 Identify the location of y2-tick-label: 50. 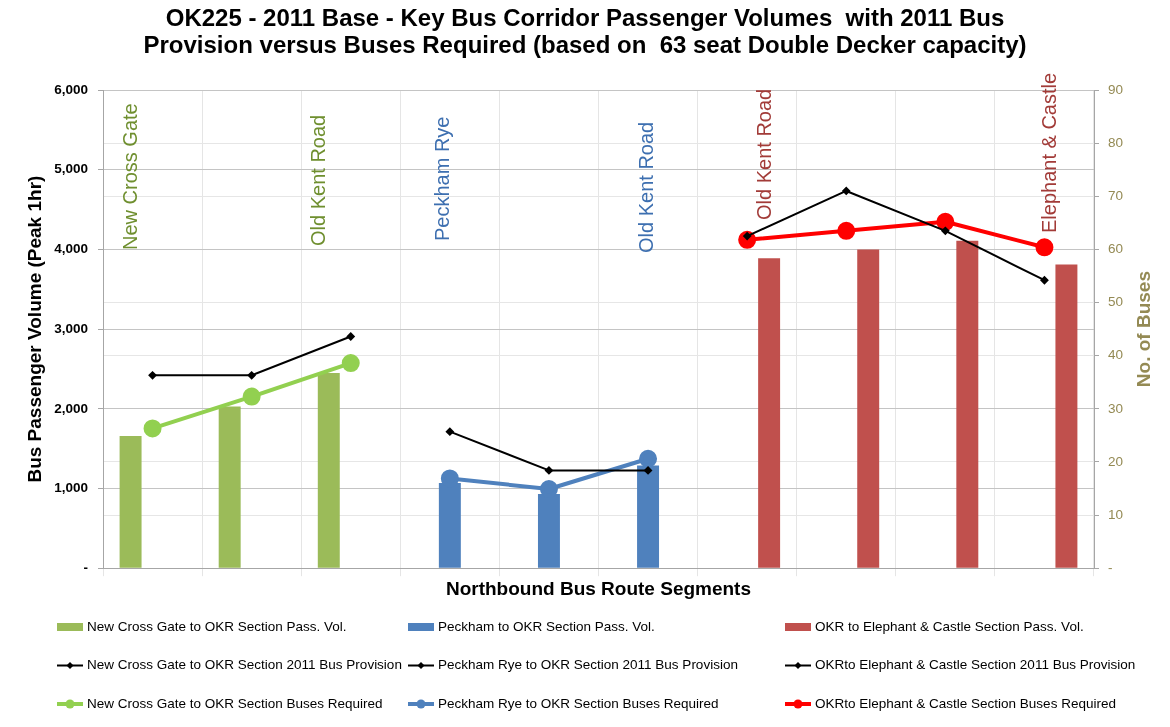
(1116, 302).